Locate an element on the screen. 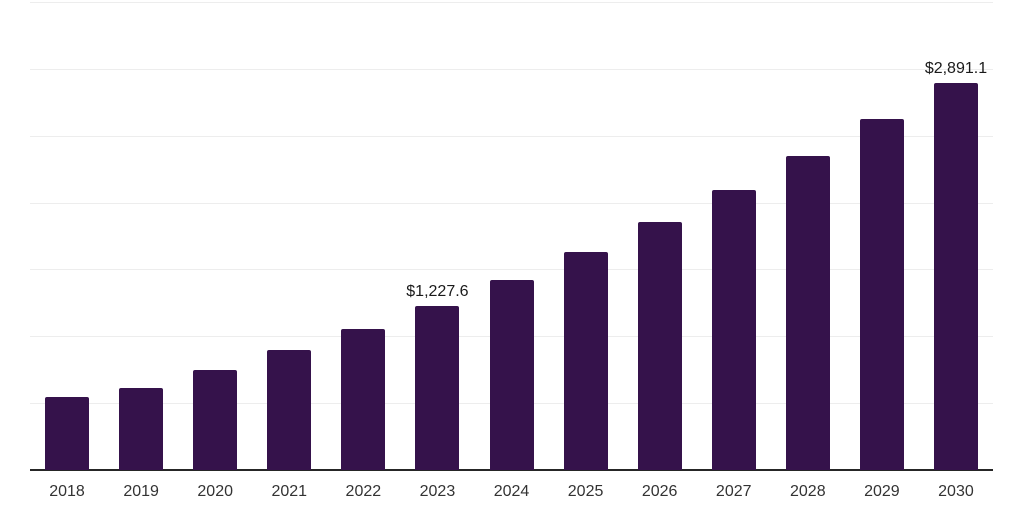 The image size is (1024, 512). bar-2019 is located at coordinates (141, 429).